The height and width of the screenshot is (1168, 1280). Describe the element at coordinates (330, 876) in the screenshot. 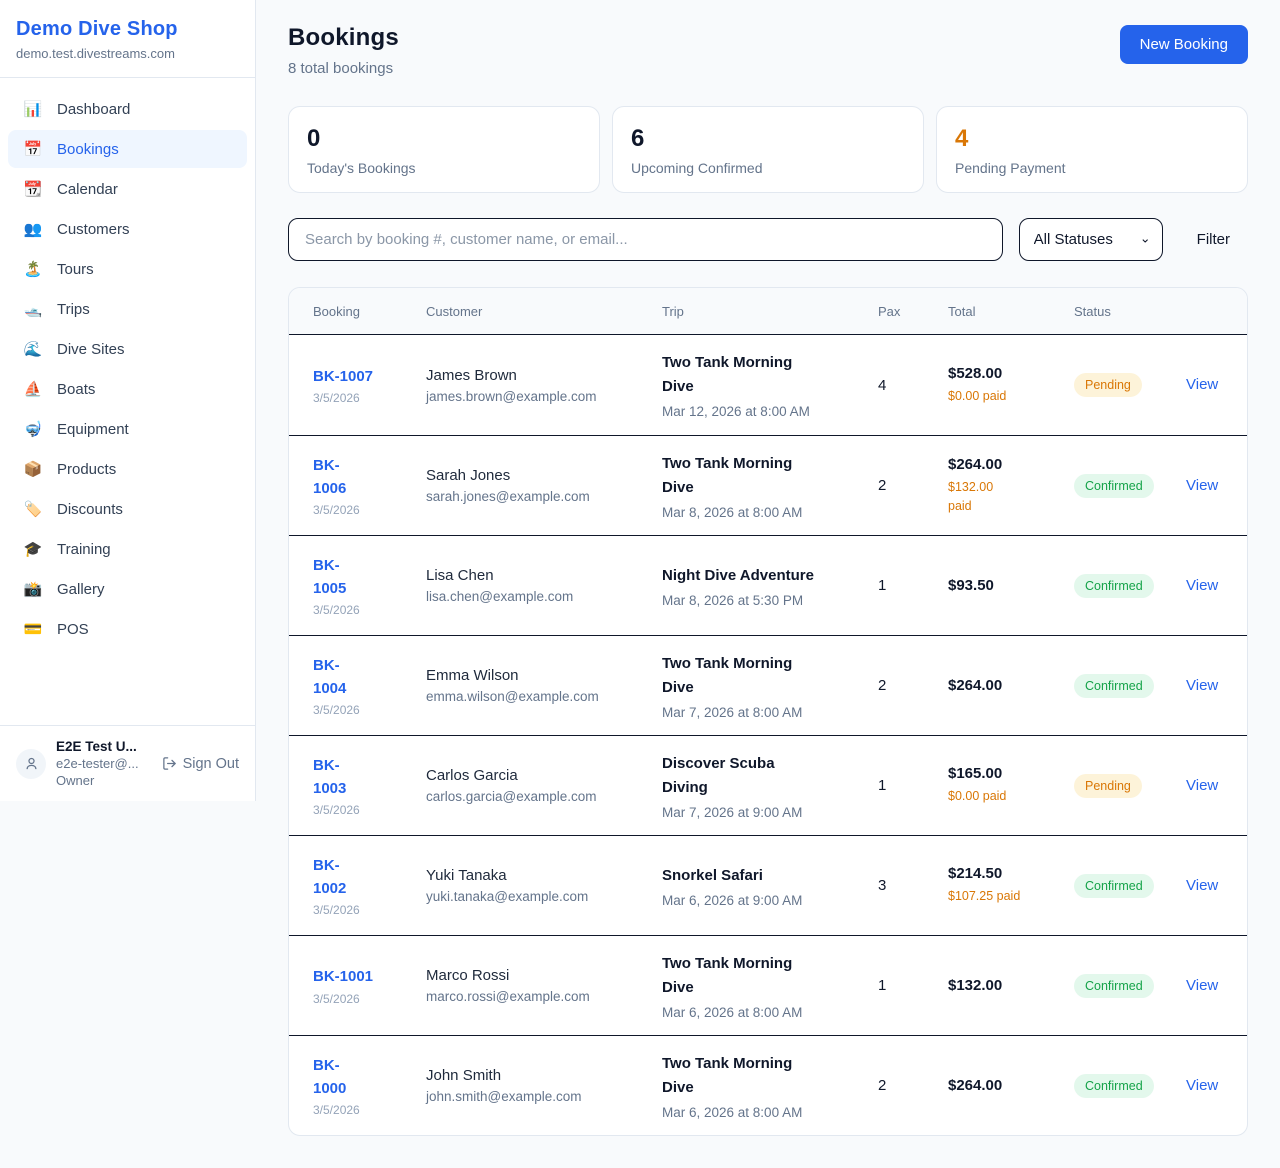

I see `booking-number-link: BK- 1002` at that location.